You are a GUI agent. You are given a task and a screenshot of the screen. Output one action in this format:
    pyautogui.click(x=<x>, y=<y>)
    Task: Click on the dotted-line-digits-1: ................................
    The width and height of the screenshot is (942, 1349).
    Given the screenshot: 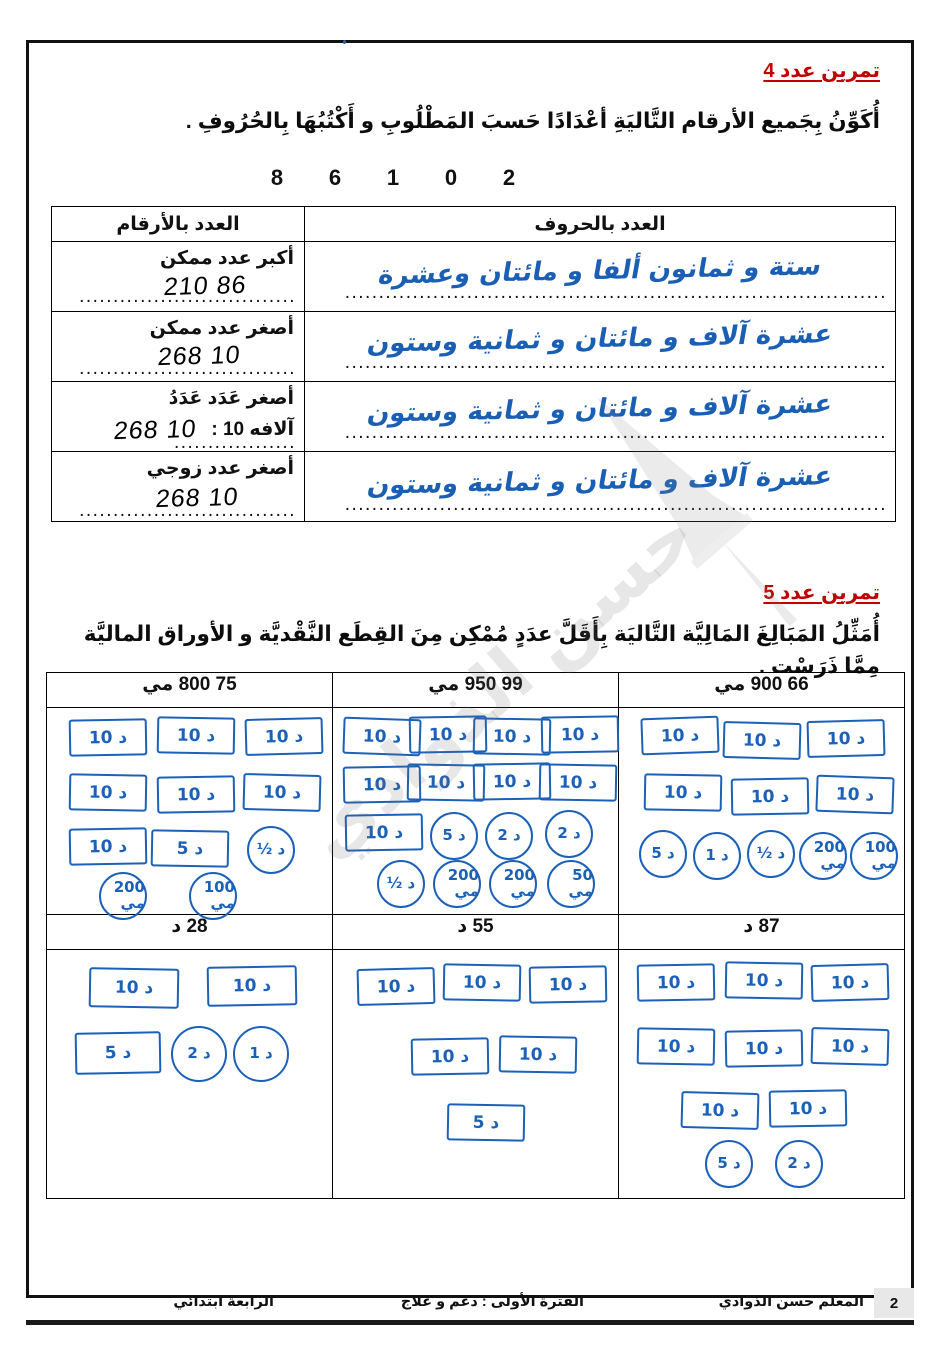 What is the action you would take?
    pyautogui.click(x=187, y=296)
    